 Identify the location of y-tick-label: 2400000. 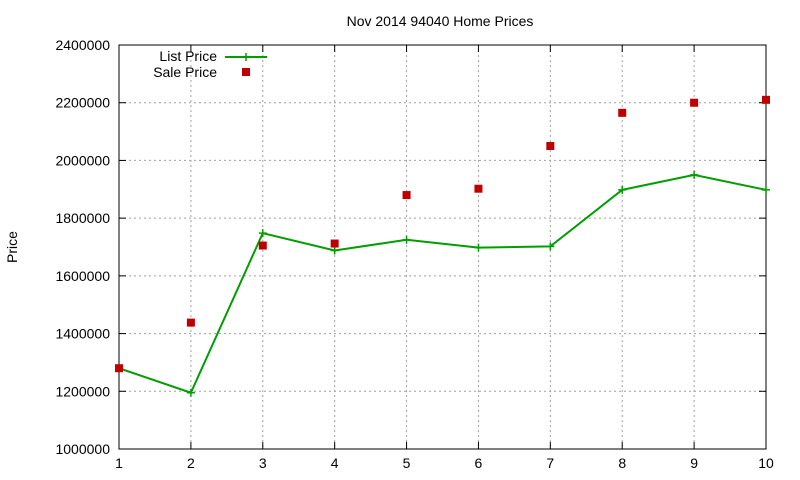
(82, 45).